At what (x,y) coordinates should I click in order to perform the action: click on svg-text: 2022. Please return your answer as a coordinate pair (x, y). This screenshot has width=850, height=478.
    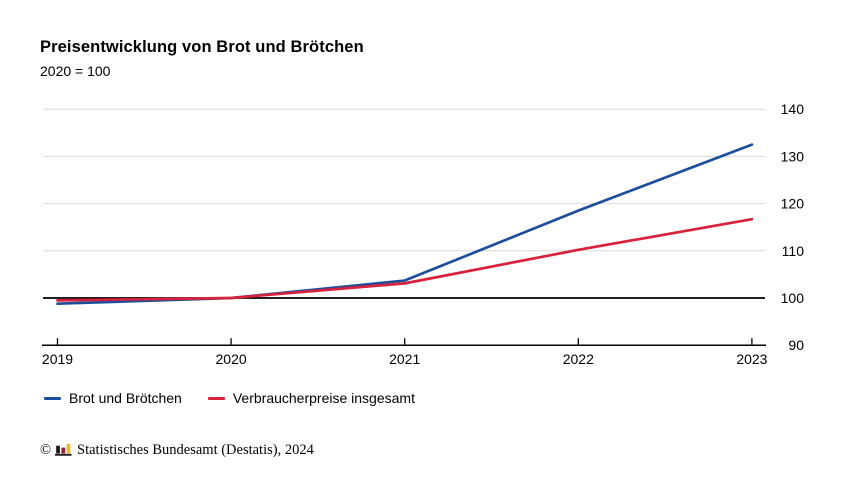
    Looking at the image, I should click on (578, 359).